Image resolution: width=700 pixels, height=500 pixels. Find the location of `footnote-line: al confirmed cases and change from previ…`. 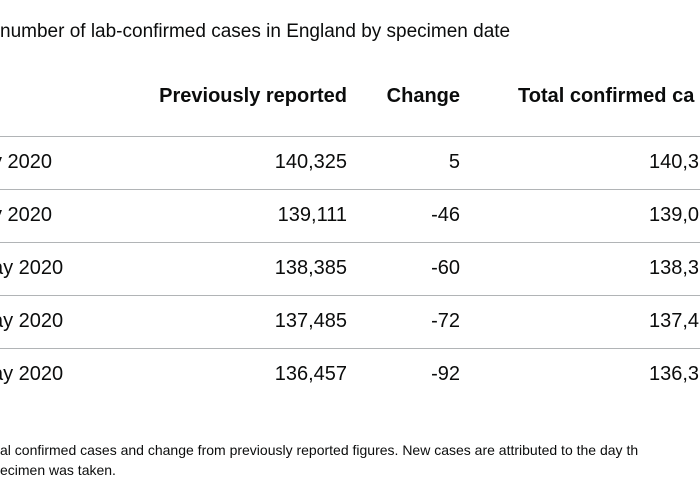

footnote-line: al confirmed cases and change from previ… is located at coordinates (319, 450).